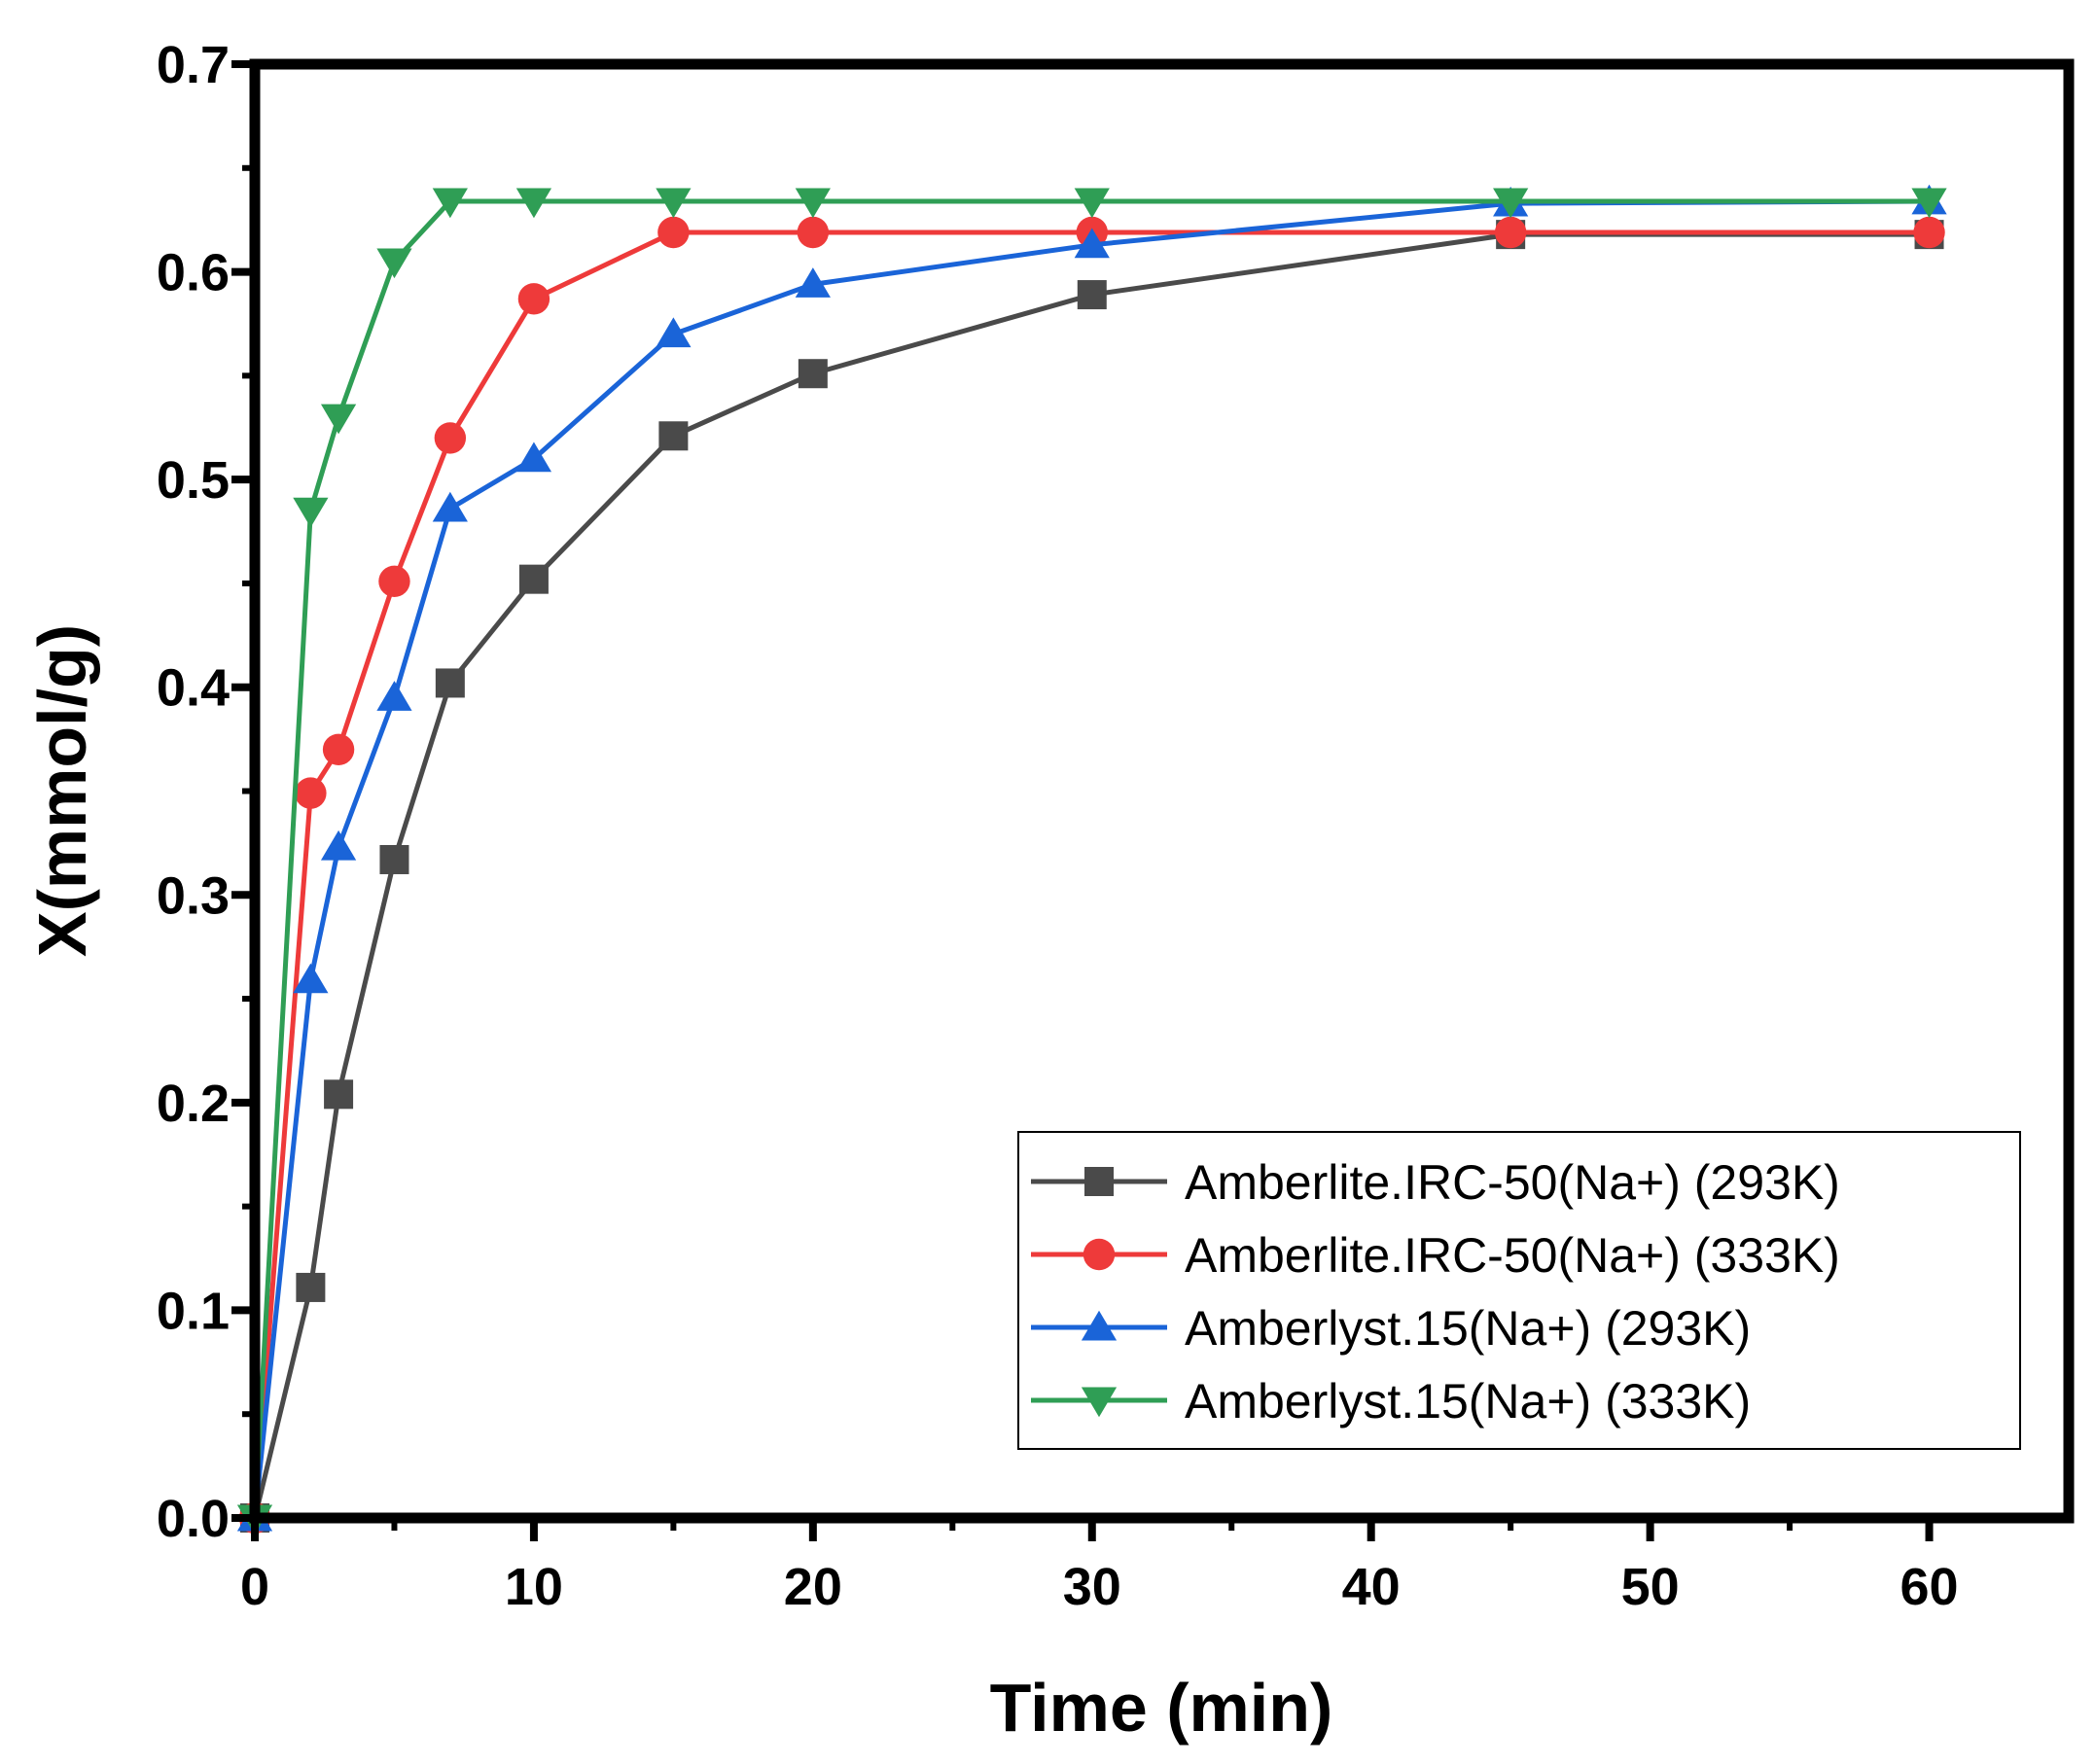 The width and height of the screenshot is (2095, 1764). Describe the element at coordinates (1161, 1708) in the screenshot. I see `x-axis-title: Time (min)` at that location.